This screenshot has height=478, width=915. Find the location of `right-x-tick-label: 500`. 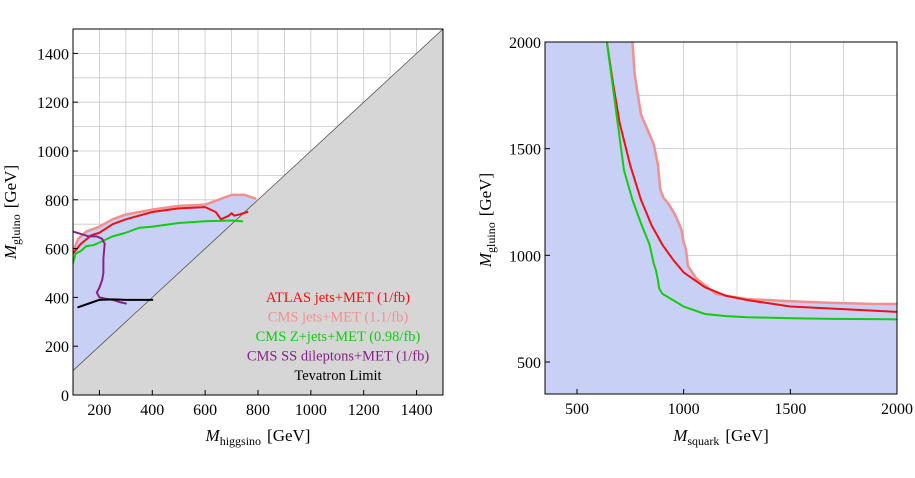

right-x-tick-label: 500 is located at coordinates (577, 409).